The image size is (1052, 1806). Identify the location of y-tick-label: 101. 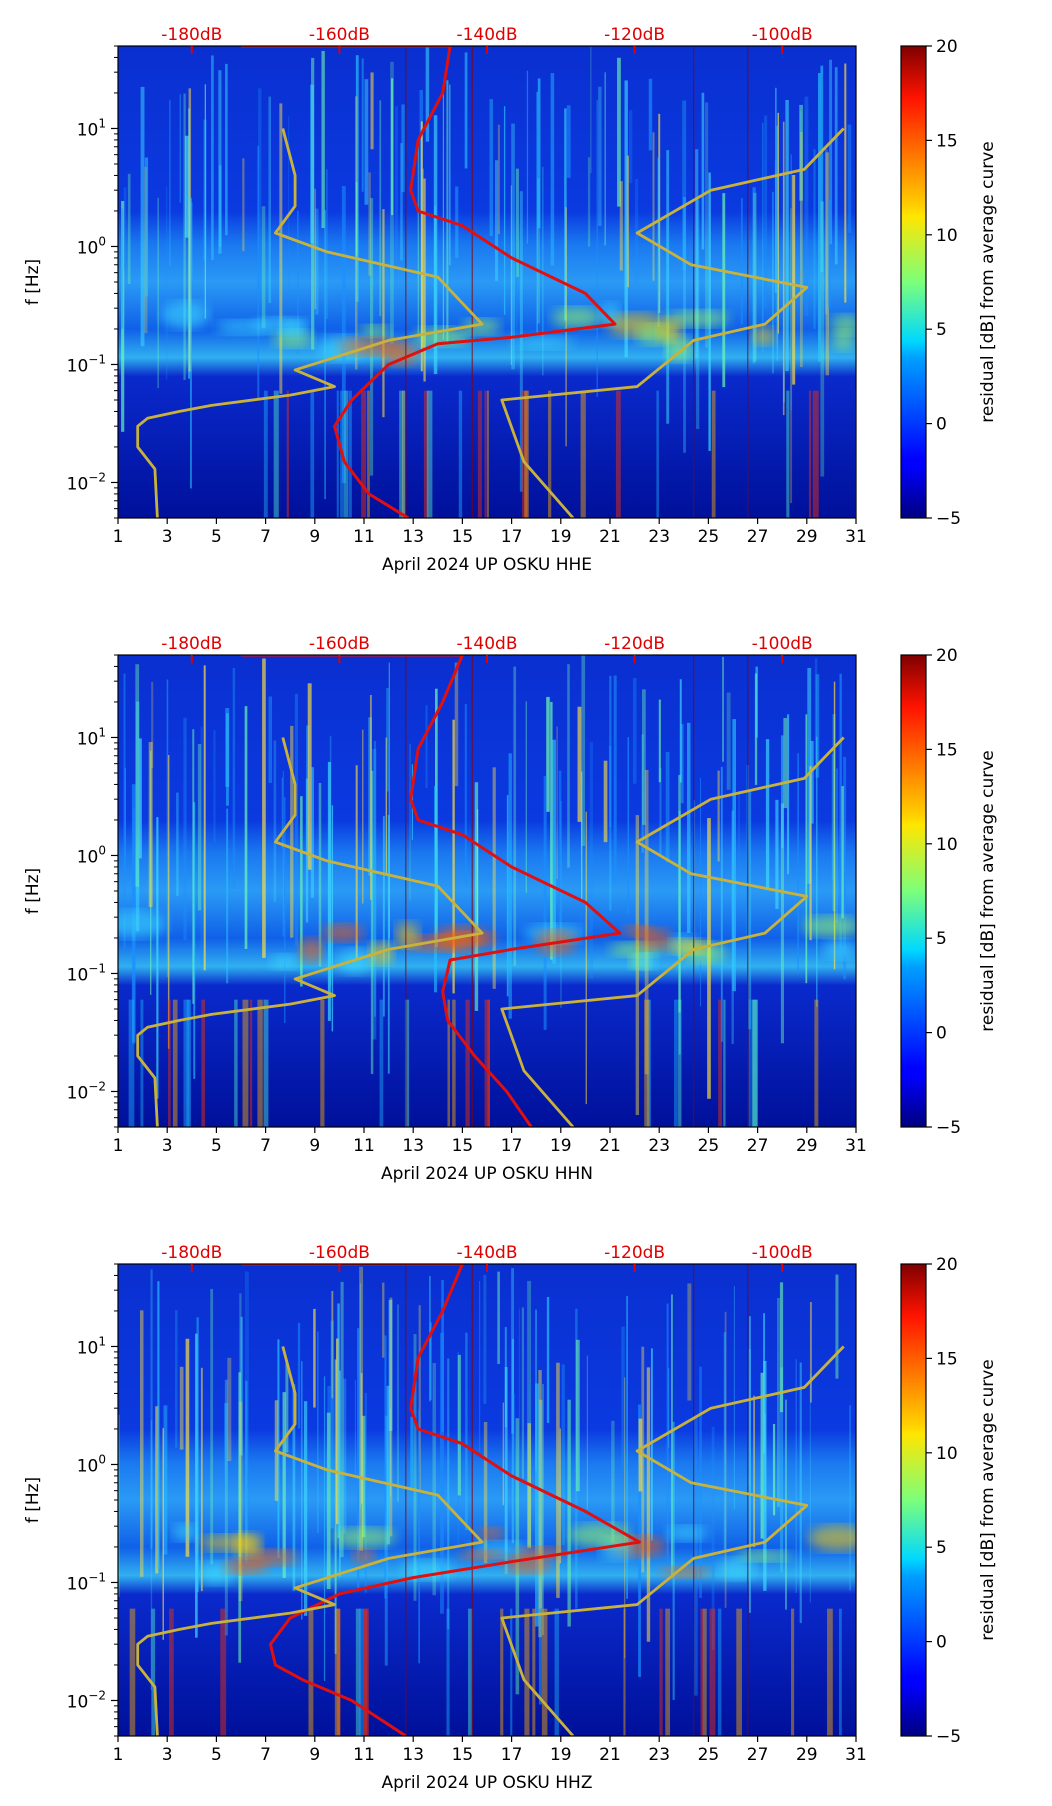
(91, 128).